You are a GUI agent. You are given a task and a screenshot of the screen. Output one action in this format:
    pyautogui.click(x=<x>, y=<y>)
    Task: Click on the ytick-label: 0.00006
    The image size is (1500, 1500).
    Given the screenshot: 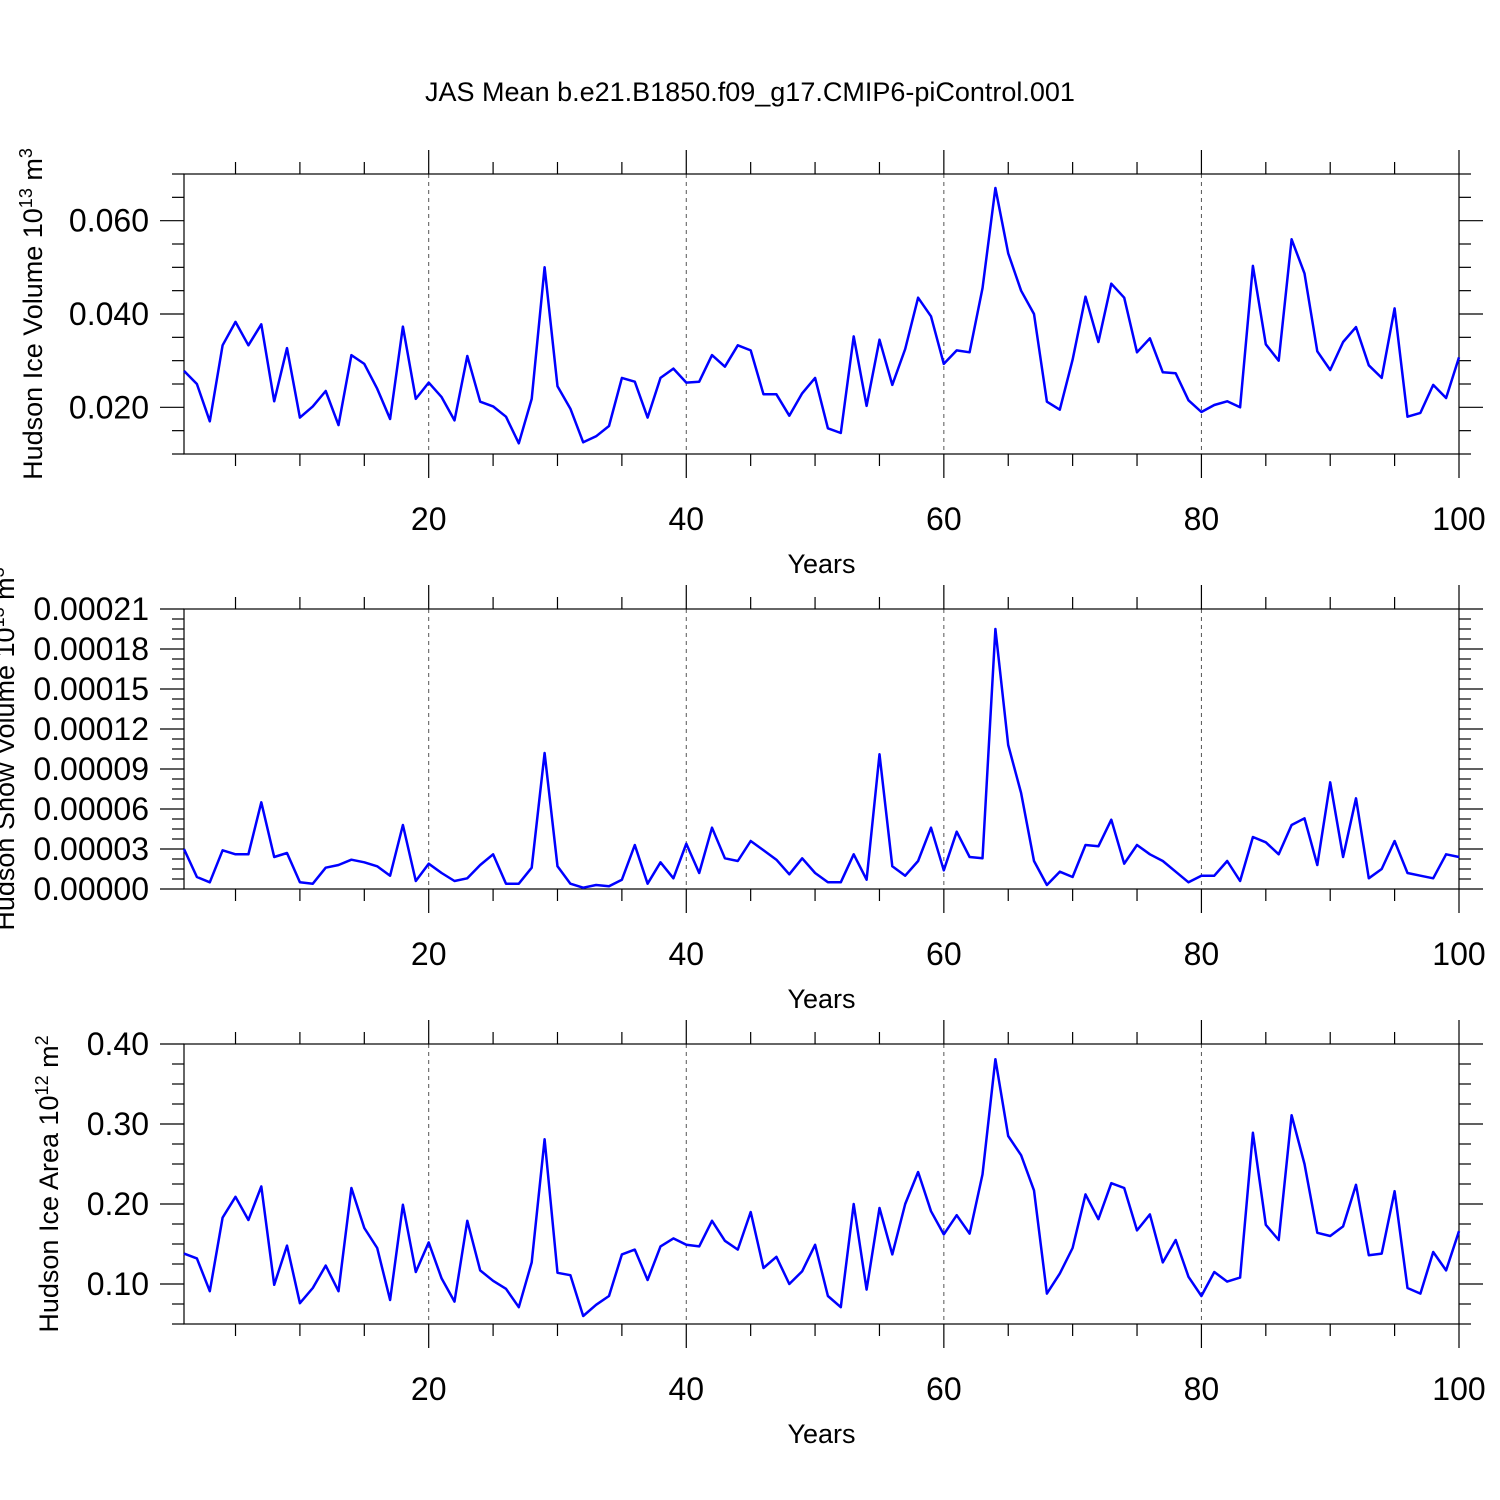 What is the action you would take?
    pyautogui.click(x=91, y=809)
    